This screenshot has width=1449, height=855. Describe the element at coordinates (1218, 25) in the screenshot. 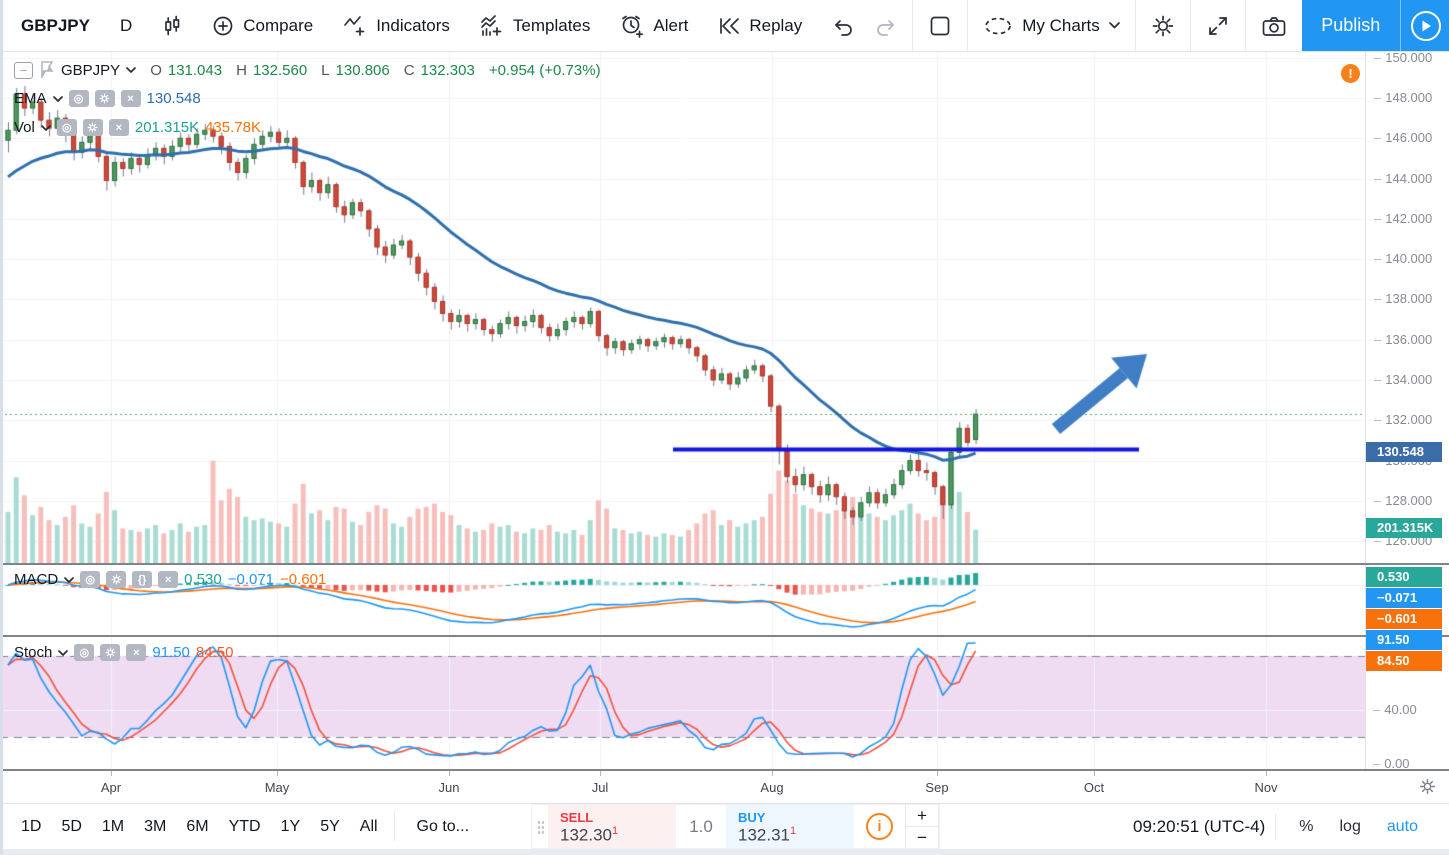

I see `fullscreen-button` at that location.